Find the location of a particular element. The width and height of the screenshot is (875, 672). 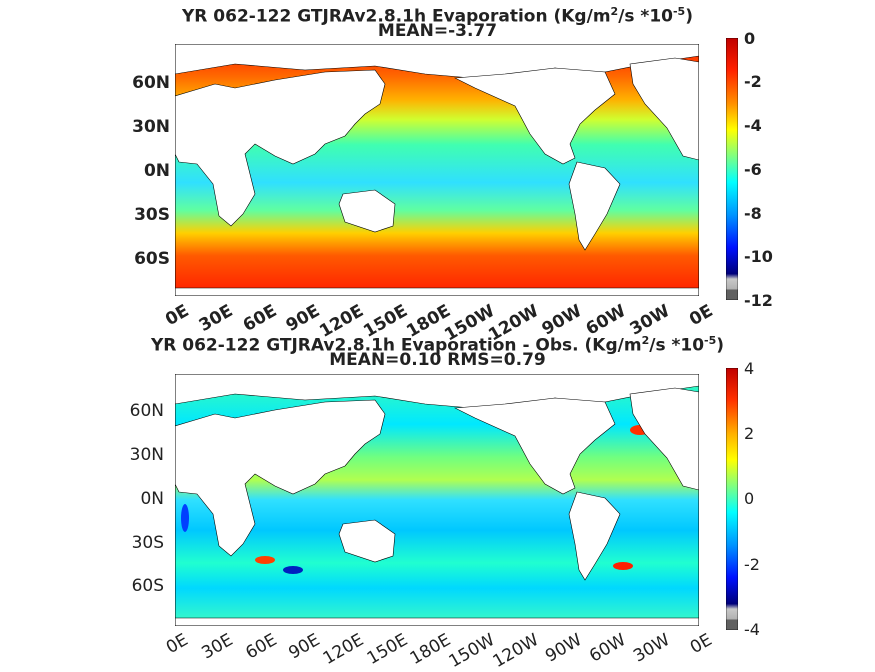

map-subtitle-top: MEAN=-3.77 is located at coordinates (437, 31).